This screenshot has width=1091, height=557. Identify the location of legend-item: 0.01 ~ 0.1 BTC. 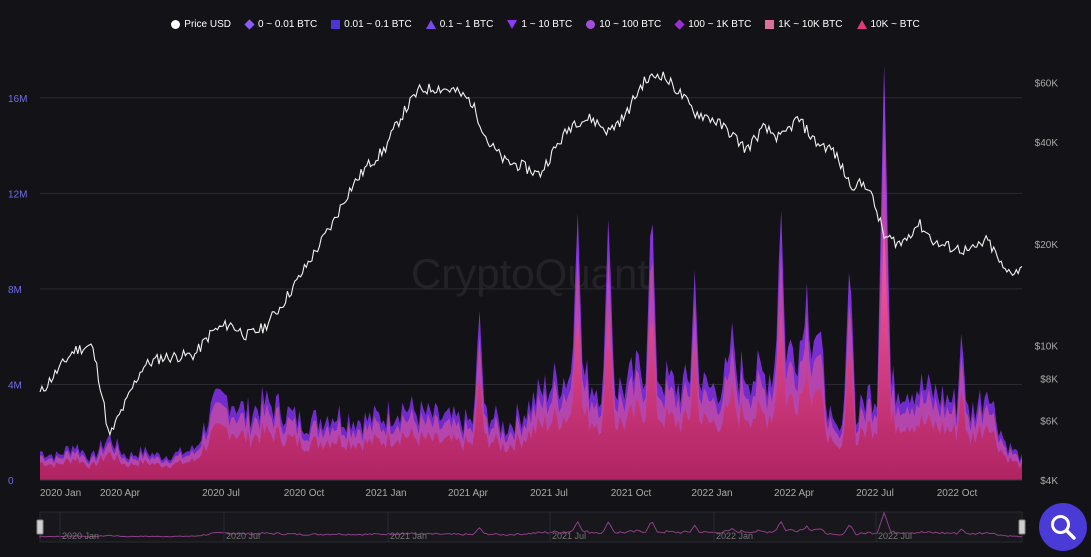
(371, 24).